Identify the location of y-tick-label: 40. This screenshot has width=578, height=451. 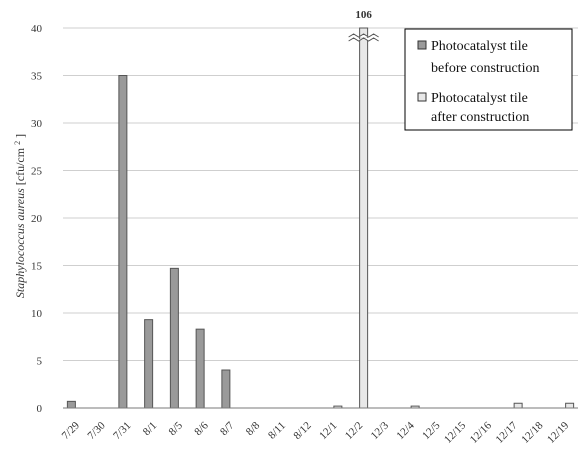
(37, 29).